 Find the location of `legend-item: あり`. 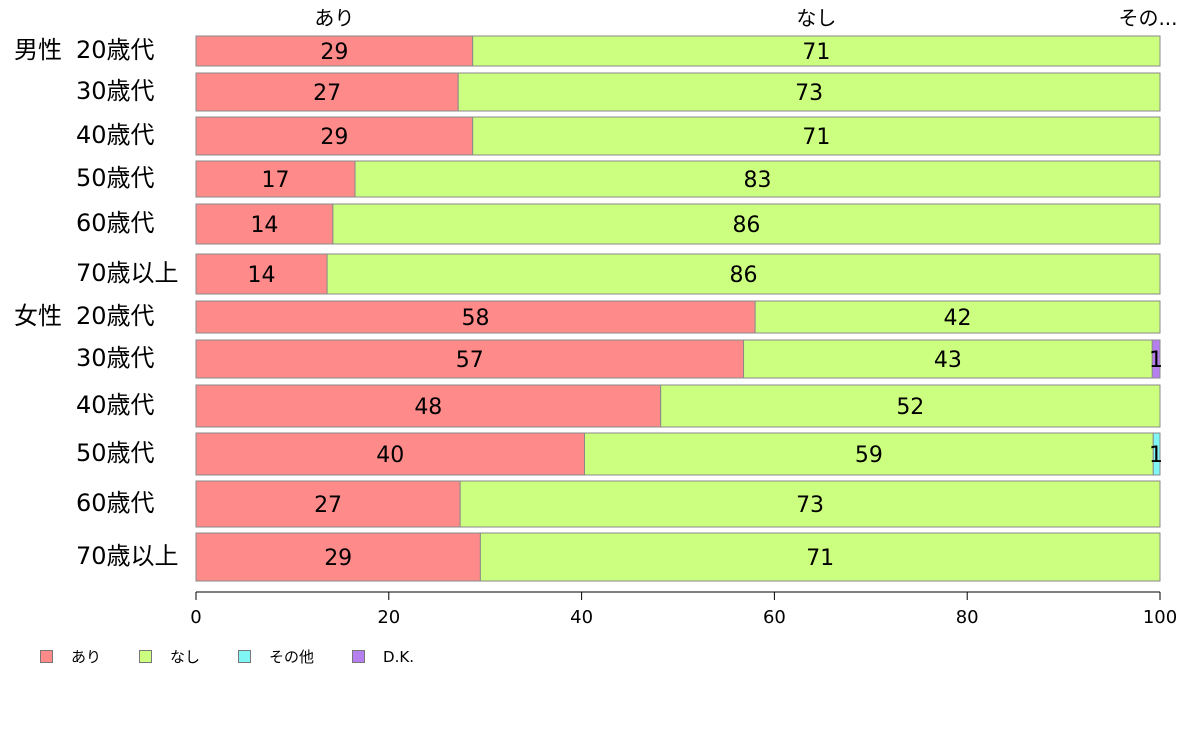

legend-item: あり is located at coordinates (70, 656).